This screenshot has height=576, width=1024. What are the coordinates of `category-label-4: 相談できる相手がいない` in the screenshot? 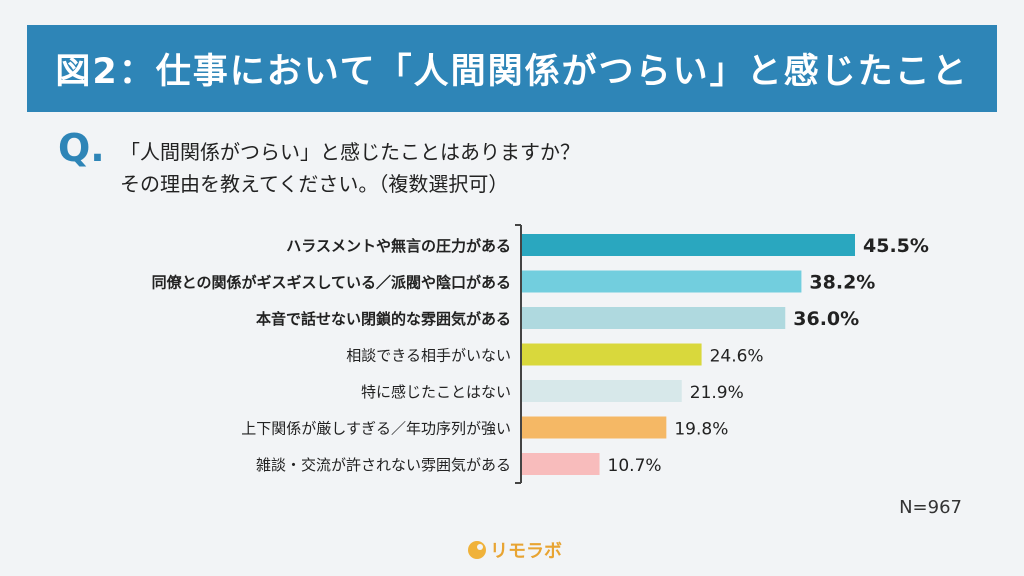 It's located at (428, 356).